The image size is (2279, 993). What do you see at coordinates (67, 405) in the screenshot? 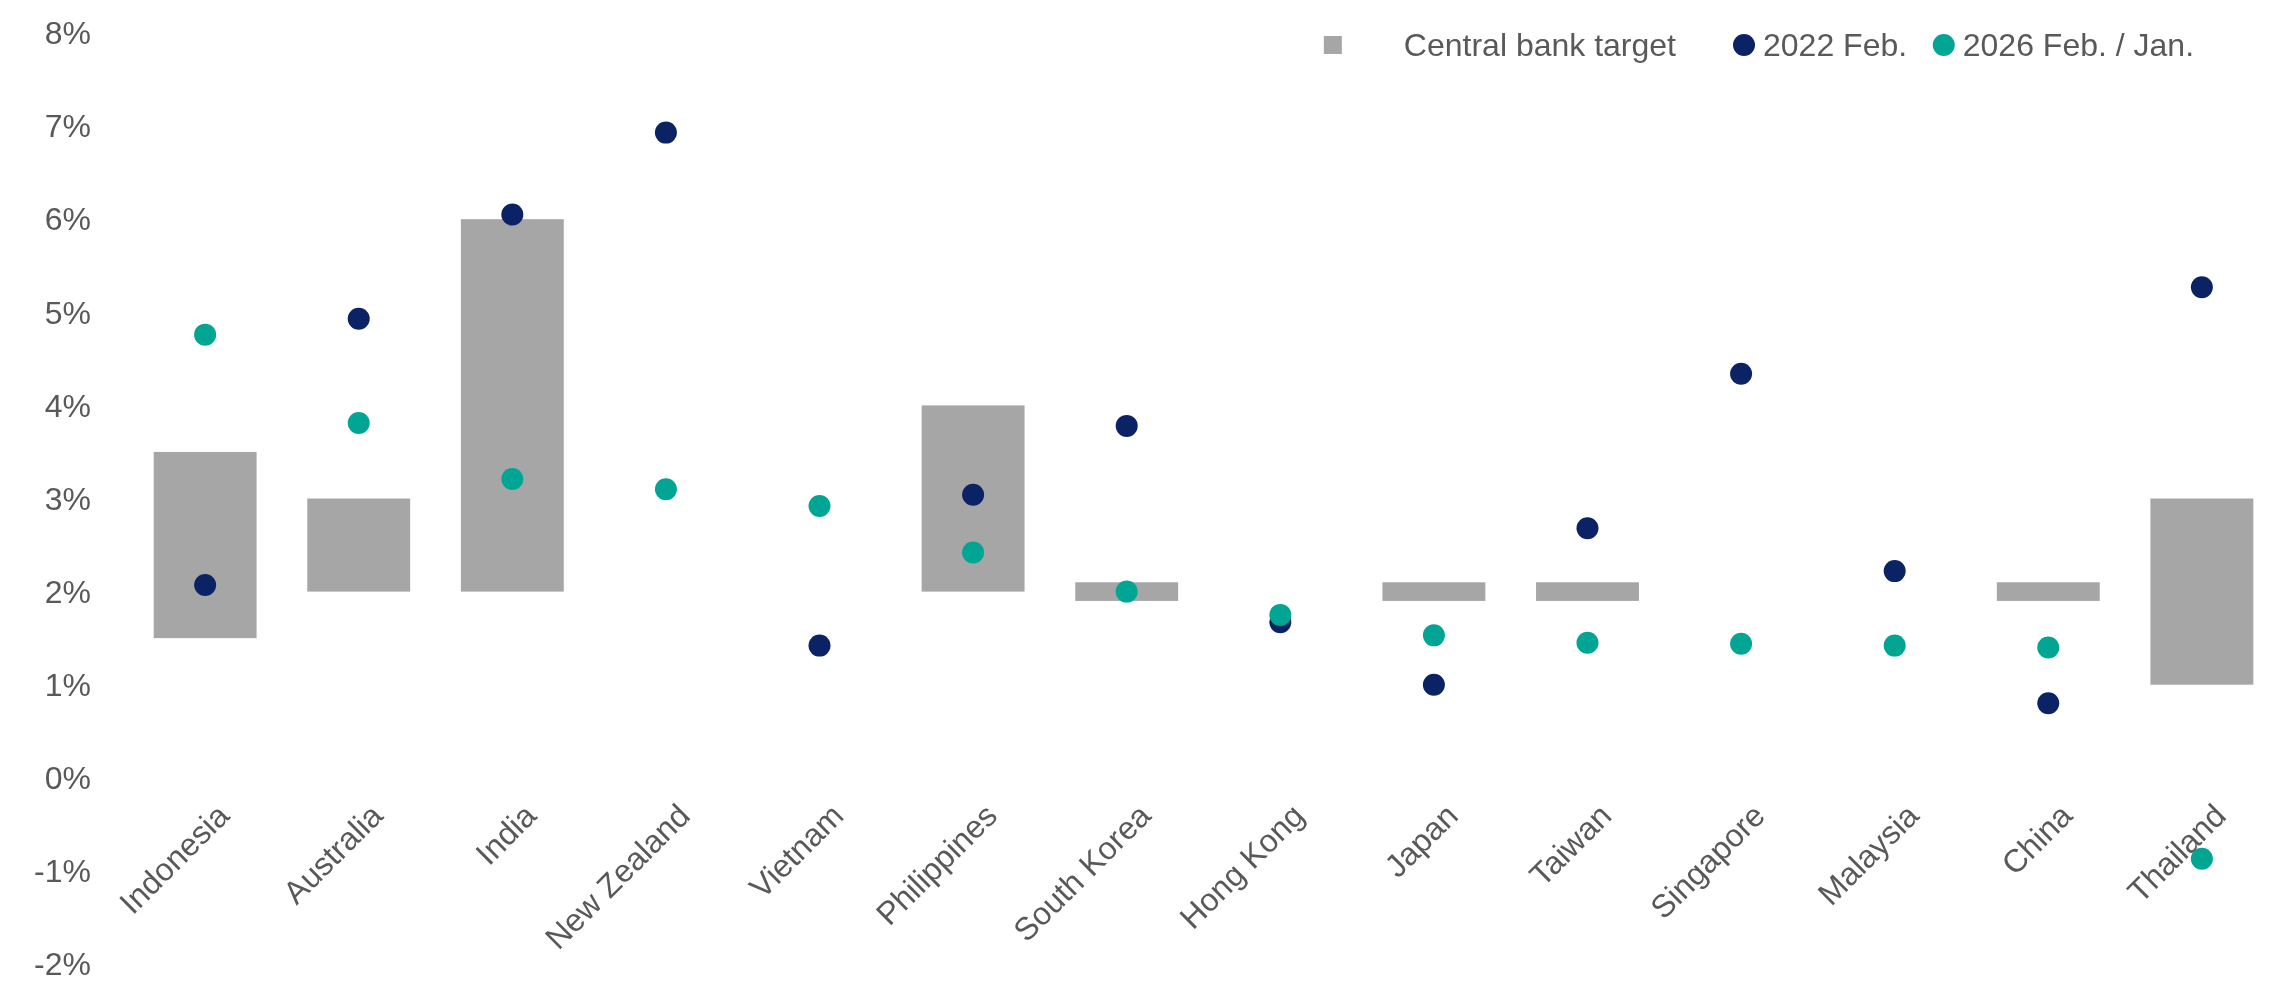
I see `y-tick-label: 4%` at bounding box center [67, 405].